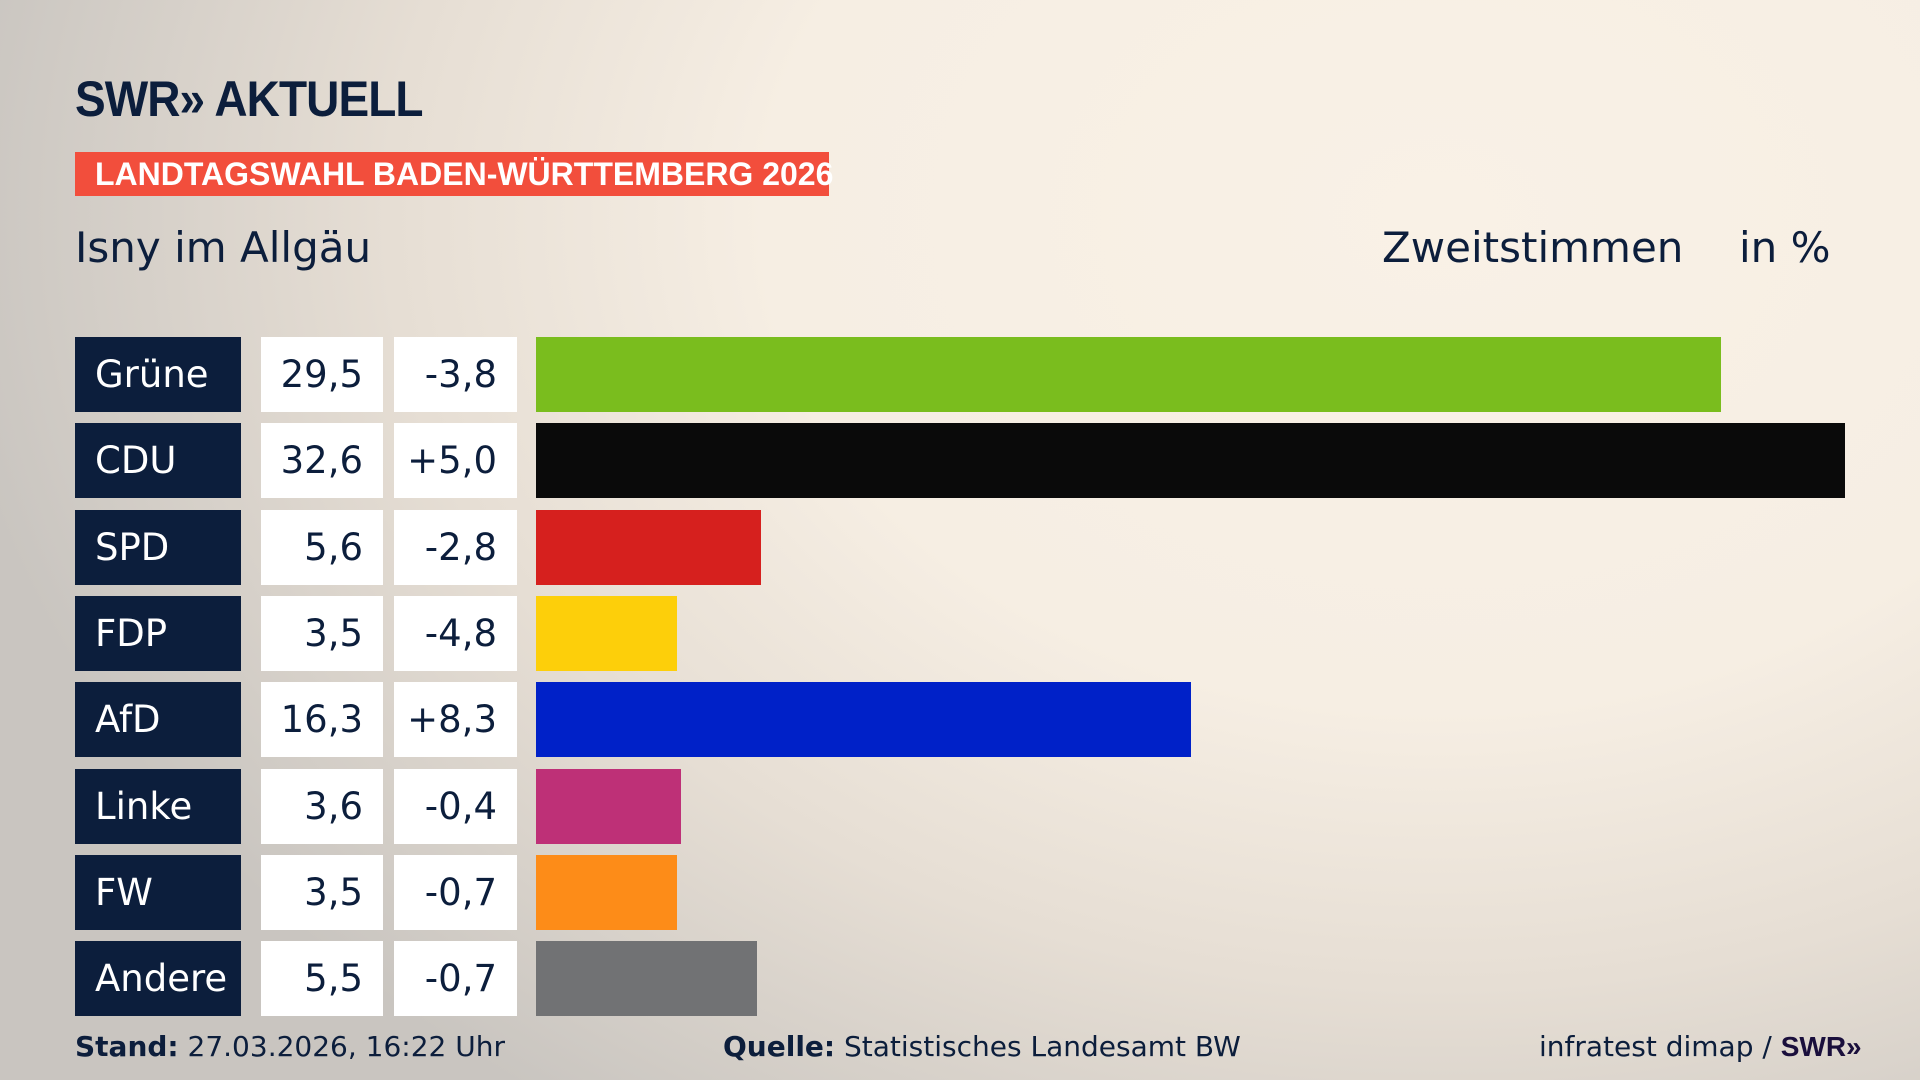 The width and height of the screenshot is (1920, 1080). Describe the element at coordinates (322, 806) in the screenshot. I see `vote-share: 3,6` at that location.